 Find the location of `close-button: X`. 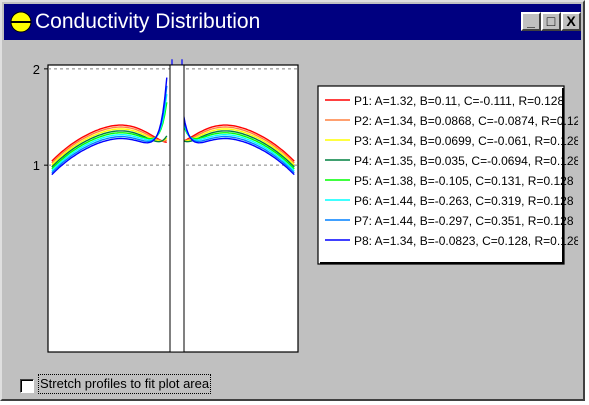

close-button: X is located at coordinates (571, 21).